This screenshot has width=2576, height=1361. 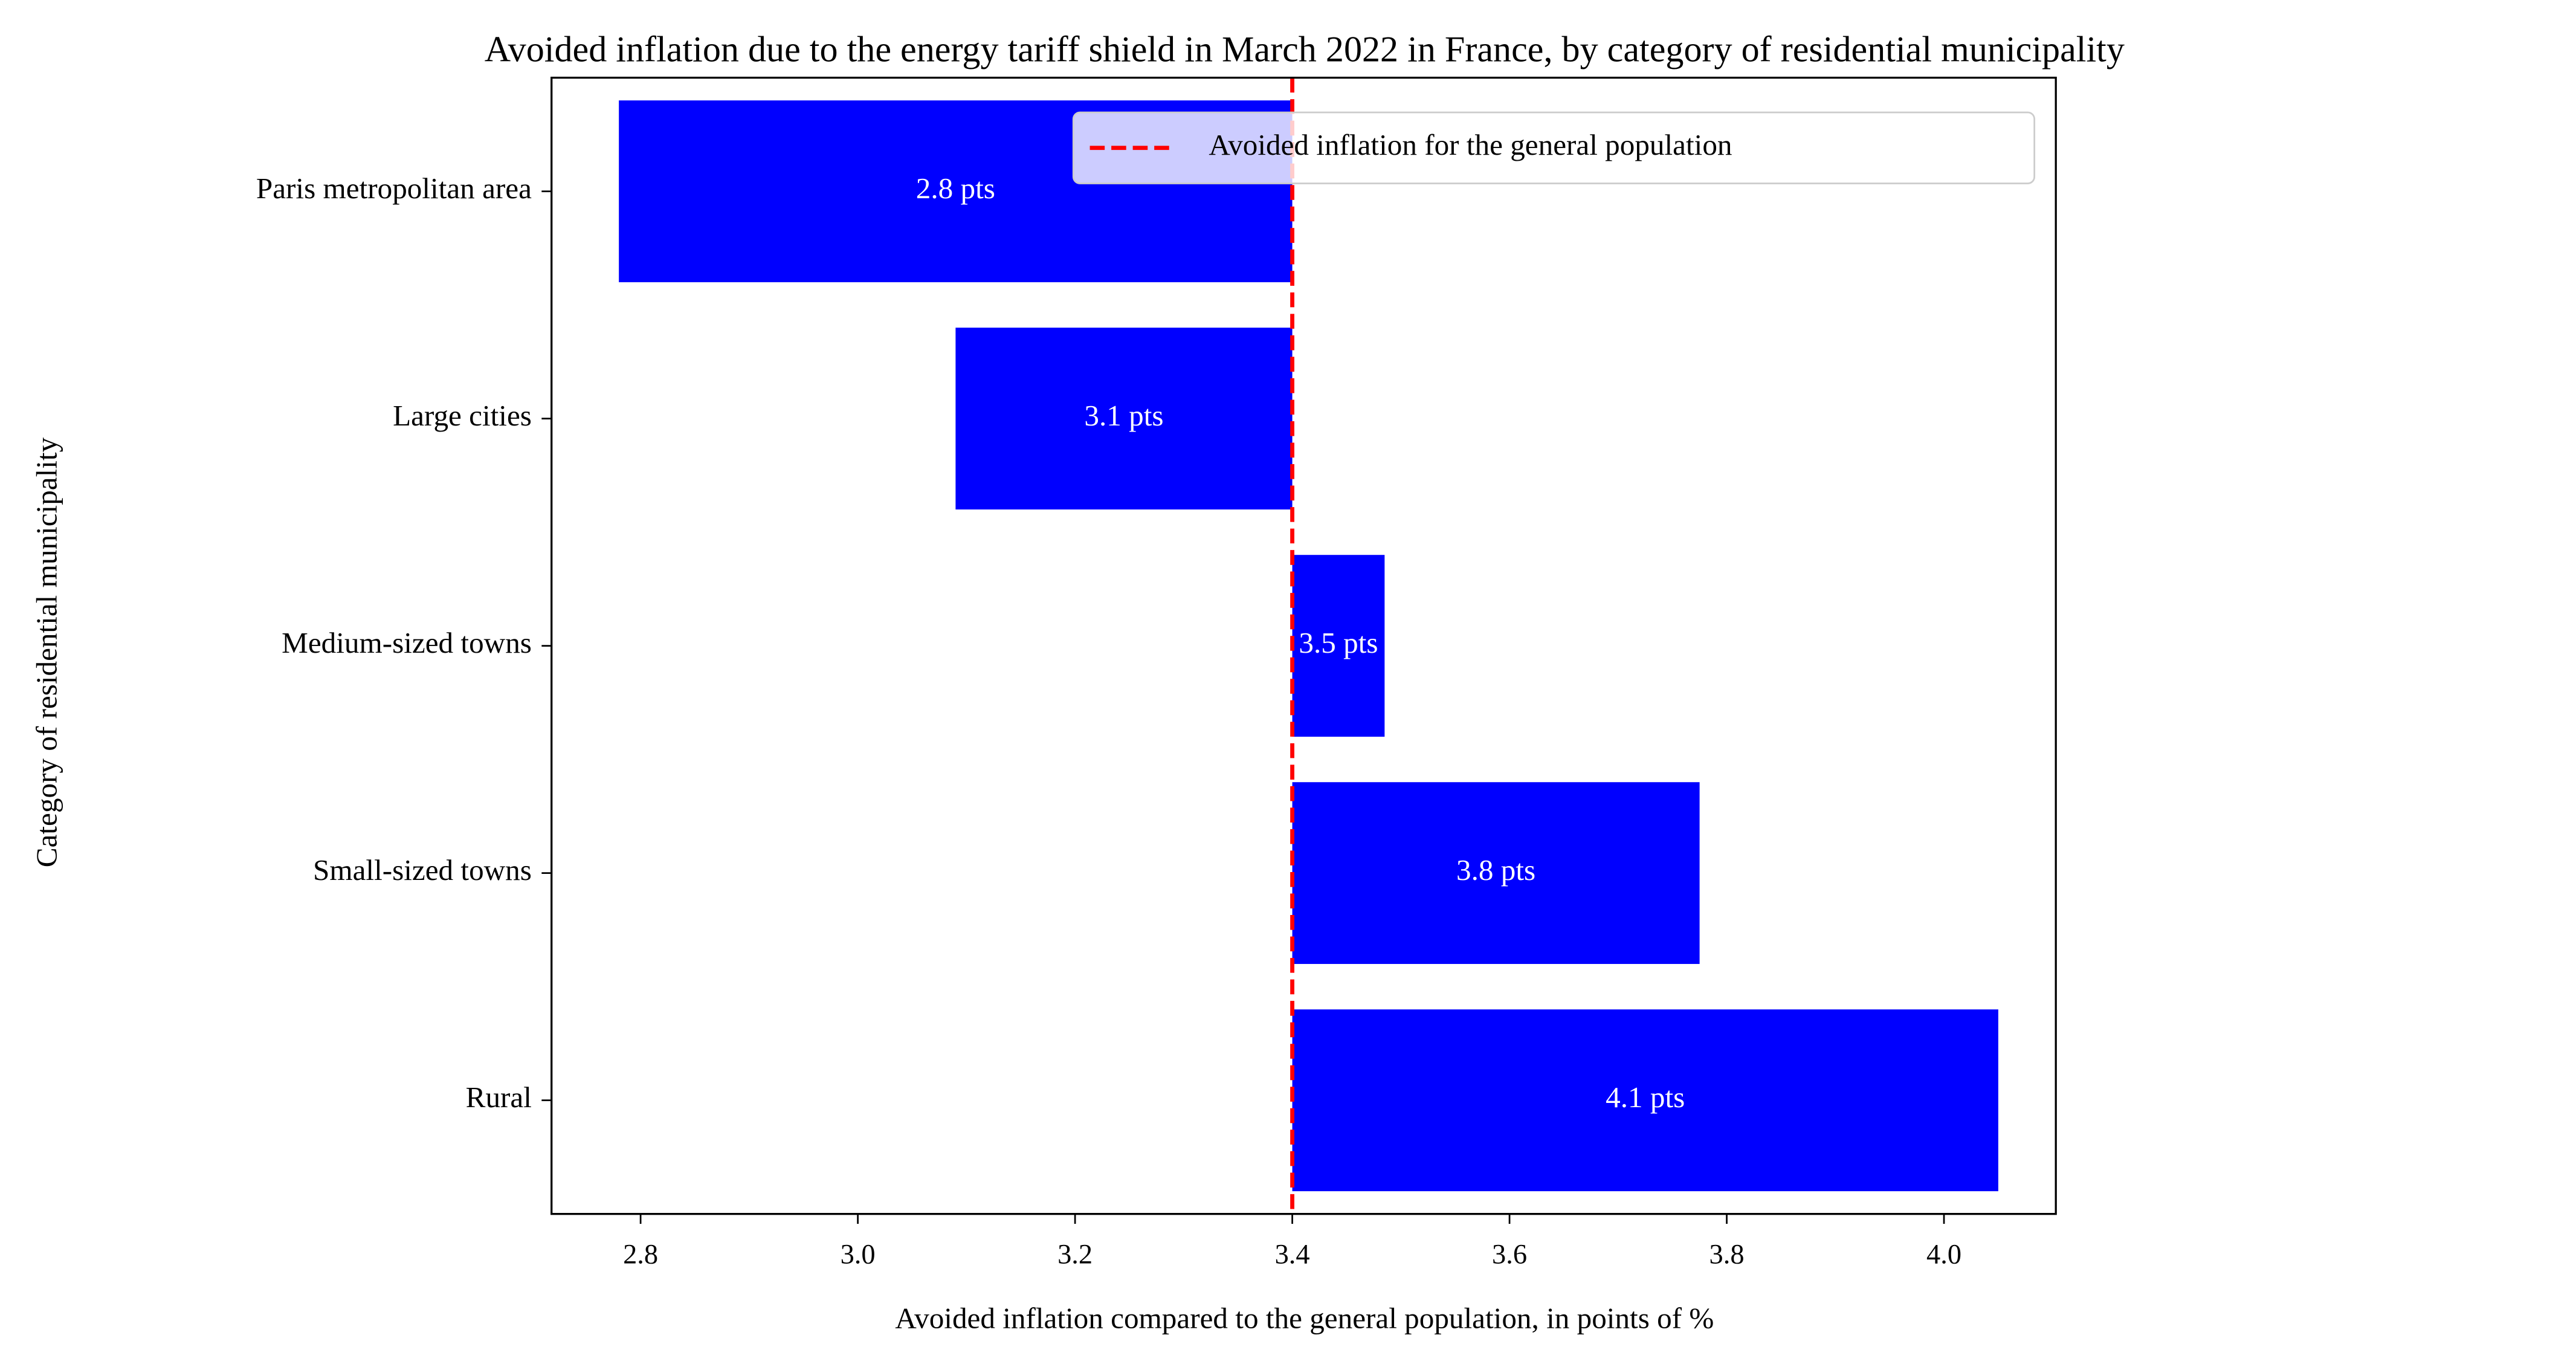 What do you see at coordinates (956, 189) in the screenshot?
I see `value-label: 2.8 pts` at bounding box center [956, 189].